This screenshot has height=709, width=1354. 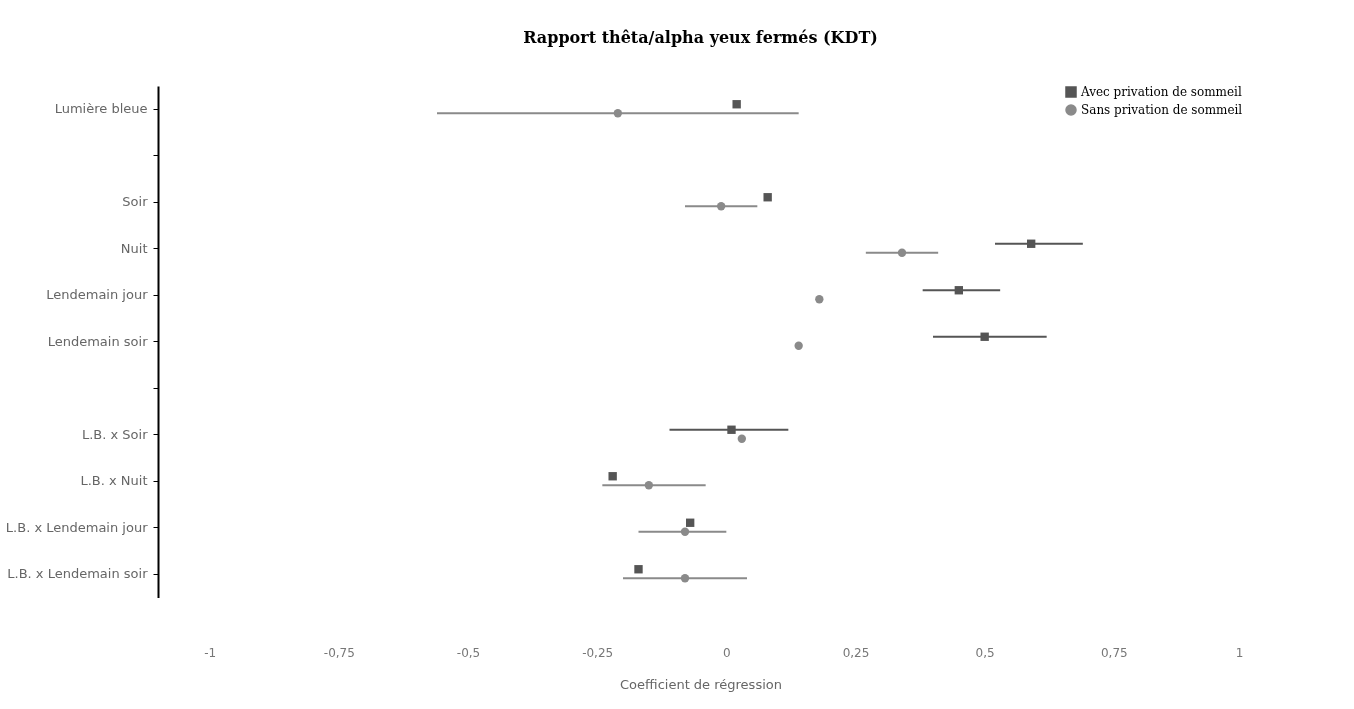 What do you see at coordinates (701, 684) in the screenshot?
I see `x-axis-title: Coefficient de régression` at bounding box center [701, 684].